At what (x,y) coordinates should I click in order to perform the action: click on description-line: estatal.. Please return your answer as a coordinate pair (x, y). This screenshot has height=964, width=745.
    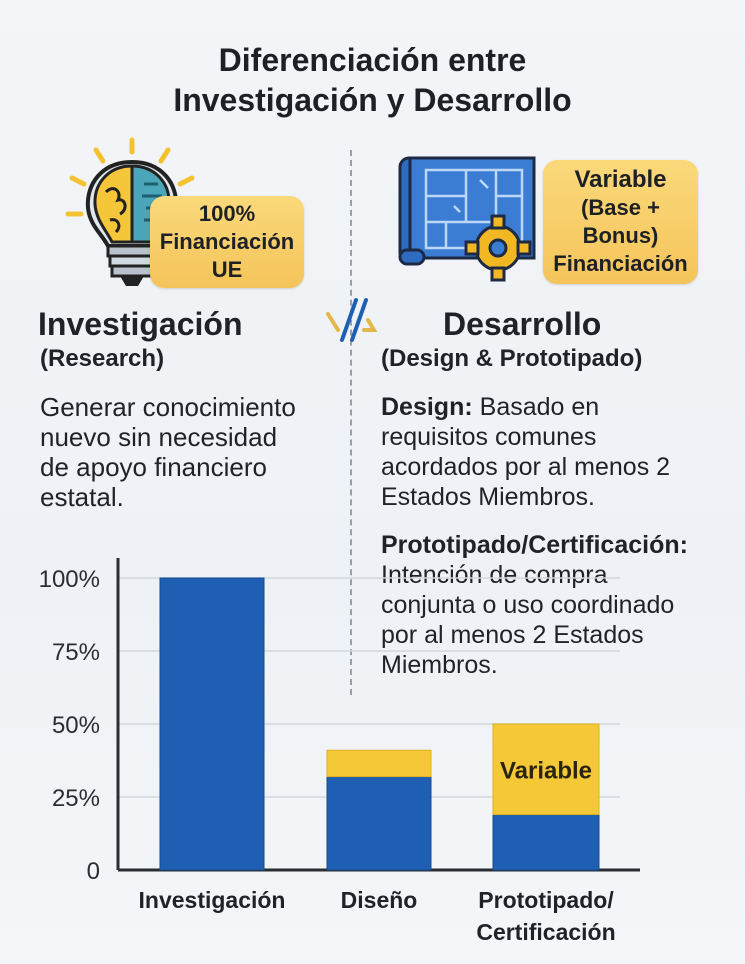
    Looking at the image, I should click on (82, 497).